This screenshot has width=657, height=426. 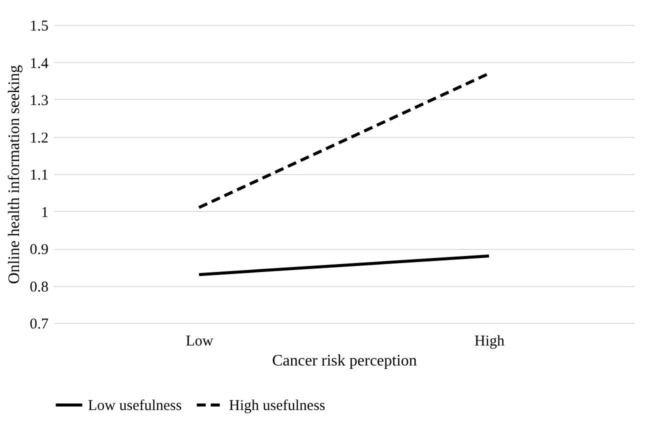 I want to click on y-tick-label: 0.8, so click(x=39, y=287).